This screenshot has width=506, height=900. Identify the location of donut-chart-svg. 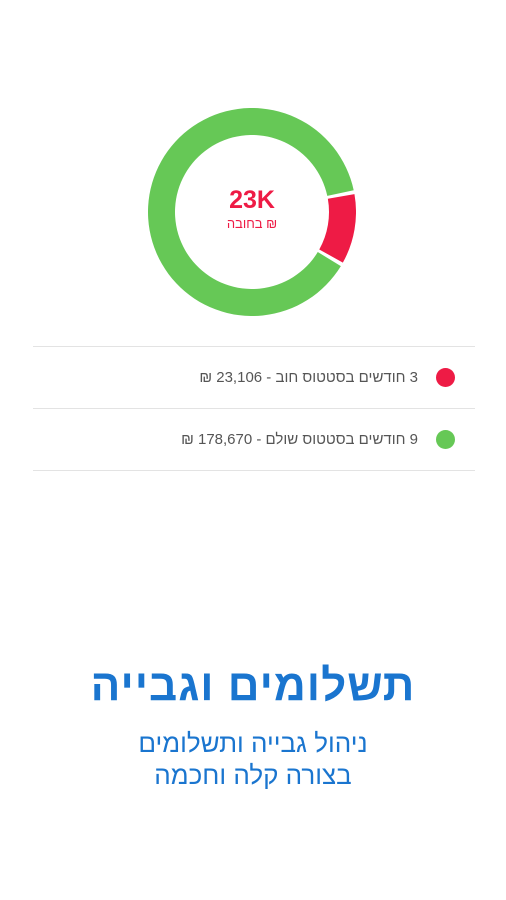
(252, 212).